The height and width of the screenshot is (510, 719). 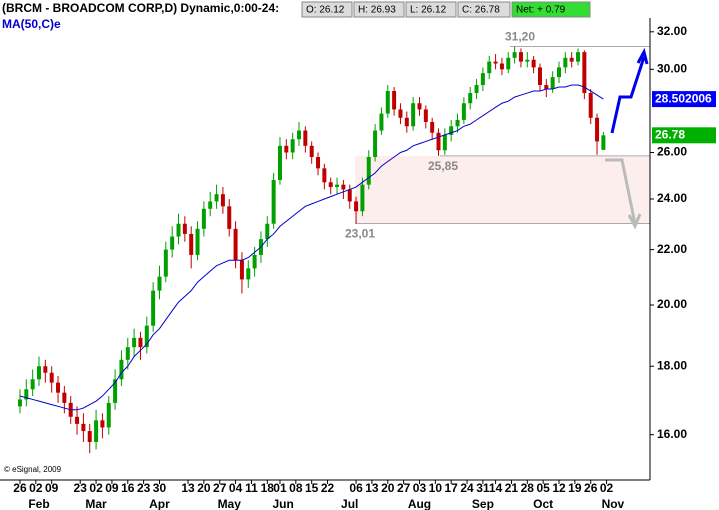 I want to click on last-value-label: 28.502006, so click(x=683, y=98).